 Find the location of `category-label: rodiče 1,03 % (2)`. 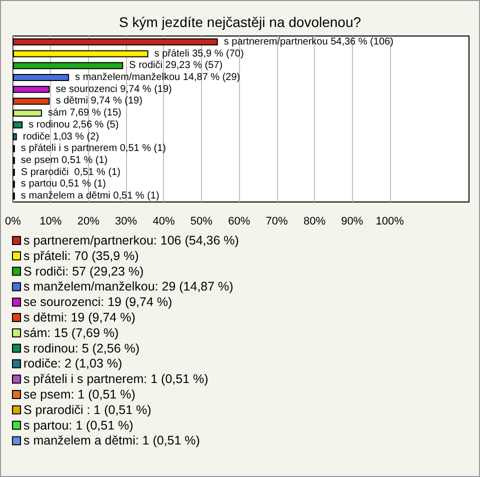

category-label: rodiče 1,03 % (2) is located at coordinates (61, 136).